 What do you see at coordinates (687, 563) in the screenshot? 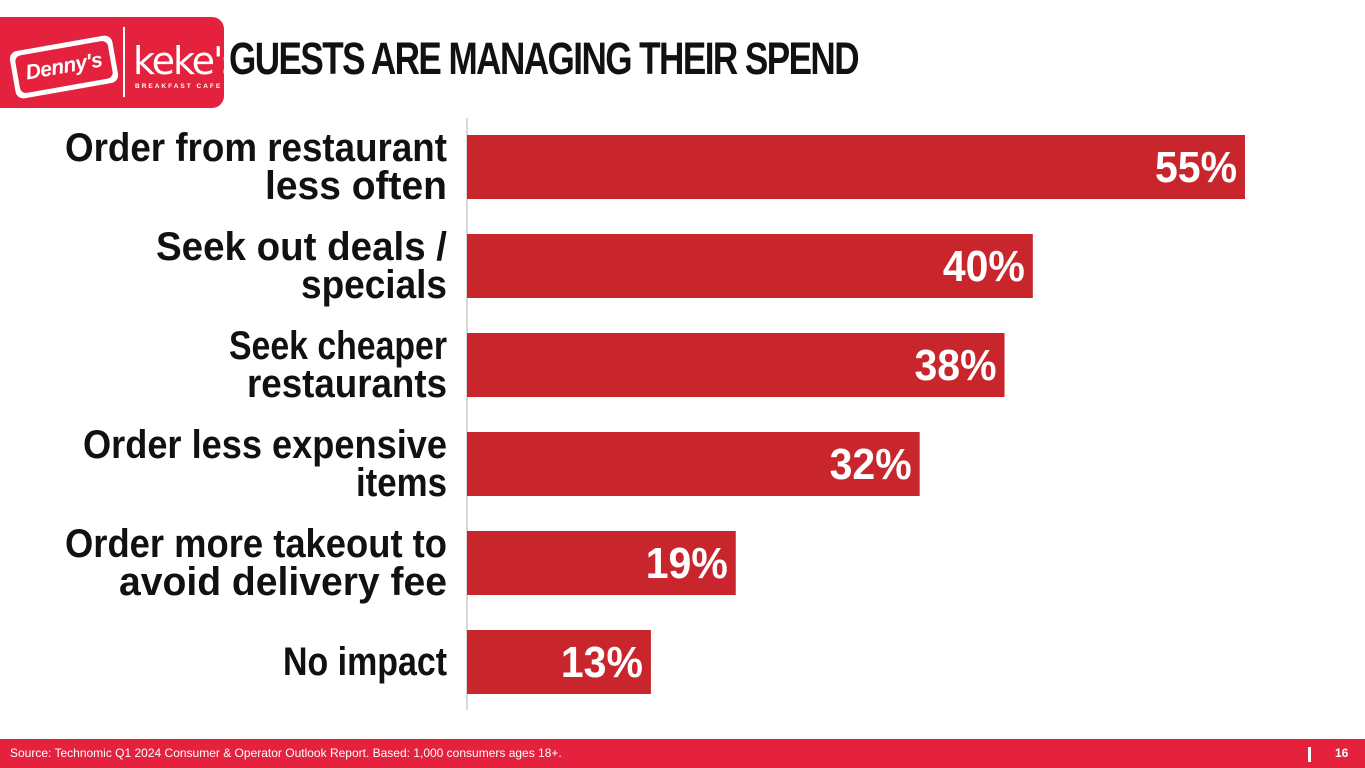
I see `data-label: 19%` at bounding box center [687, 563].